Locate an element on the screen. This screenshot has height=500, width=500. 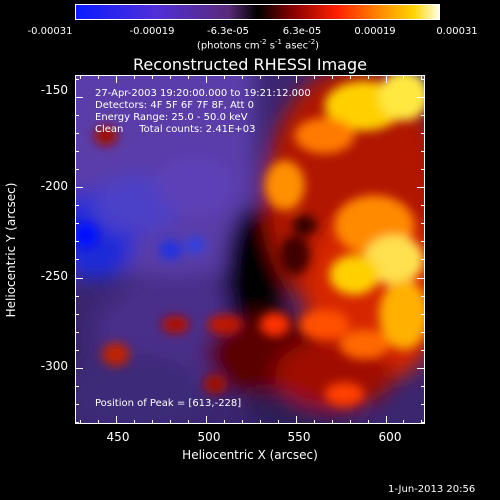
clean-counts-text: Clean Total counts: 2.41E+03 is located at coordinates (175, 129).